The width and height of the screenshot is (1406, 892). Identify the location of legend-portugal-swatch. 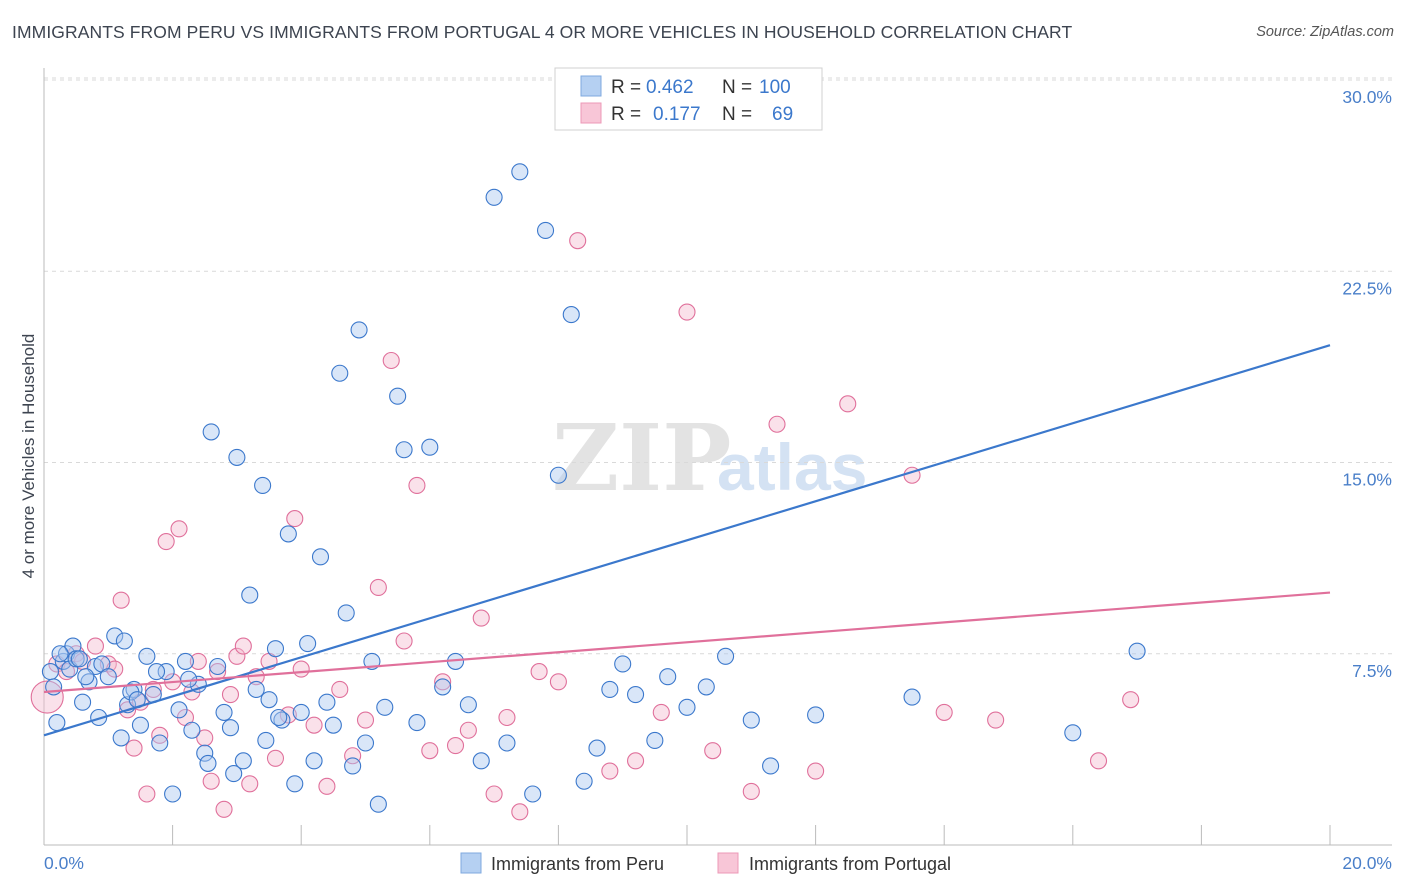
(591, 113).